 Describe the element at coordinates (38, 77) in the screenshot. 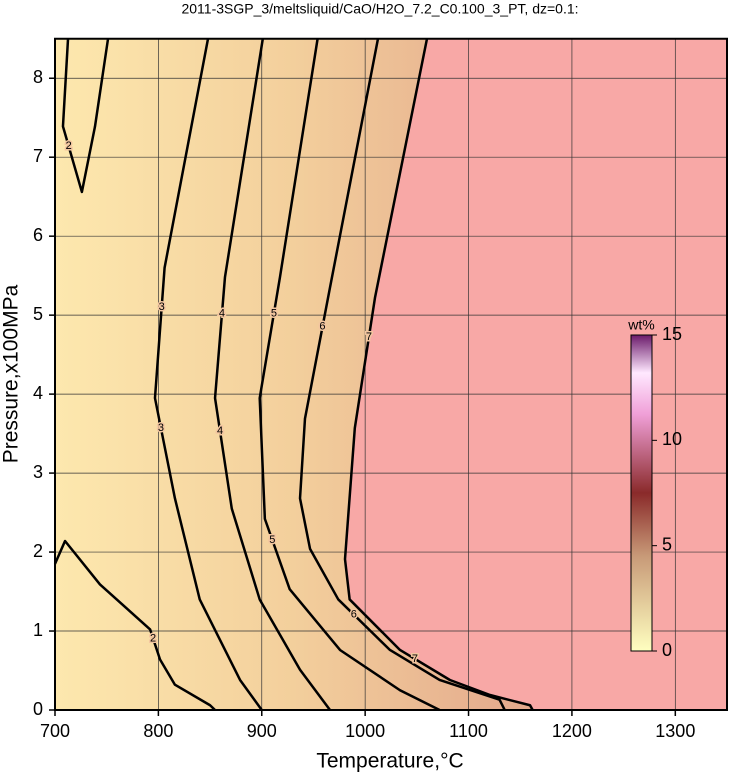

I see `y-tick-label: 8` at that location.